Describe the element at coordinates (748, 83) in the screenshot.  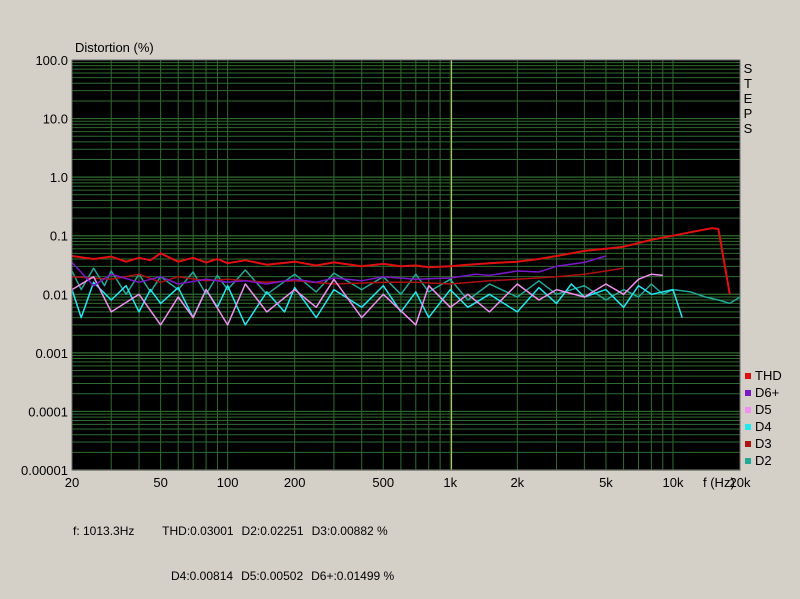
I see `side-label-letter: T` at that location.